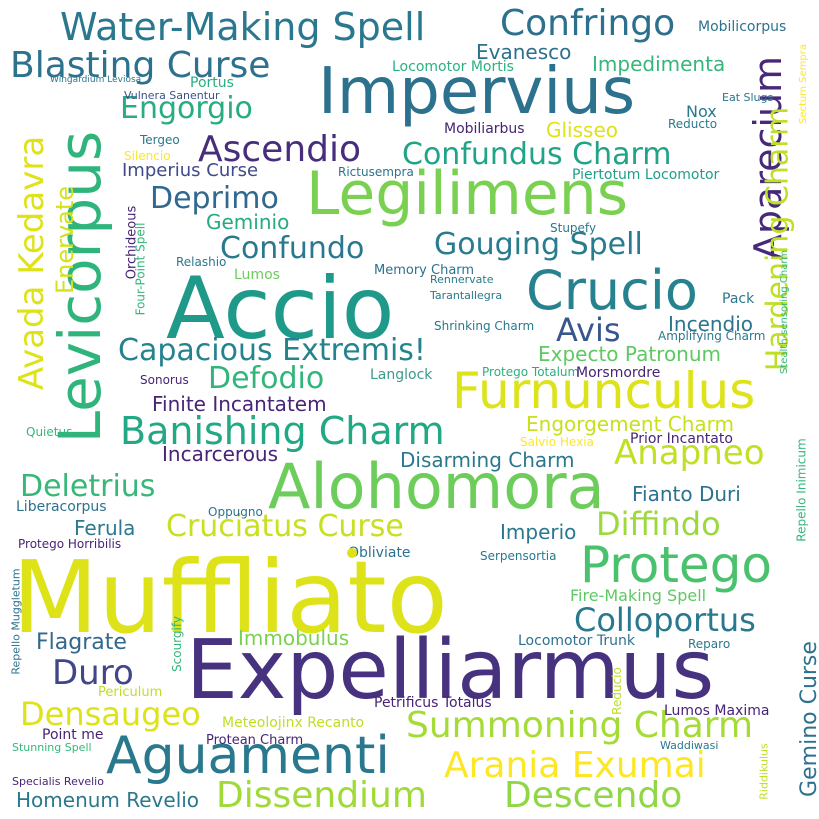  I want to click on word: Alohomora, so click(436, 486).